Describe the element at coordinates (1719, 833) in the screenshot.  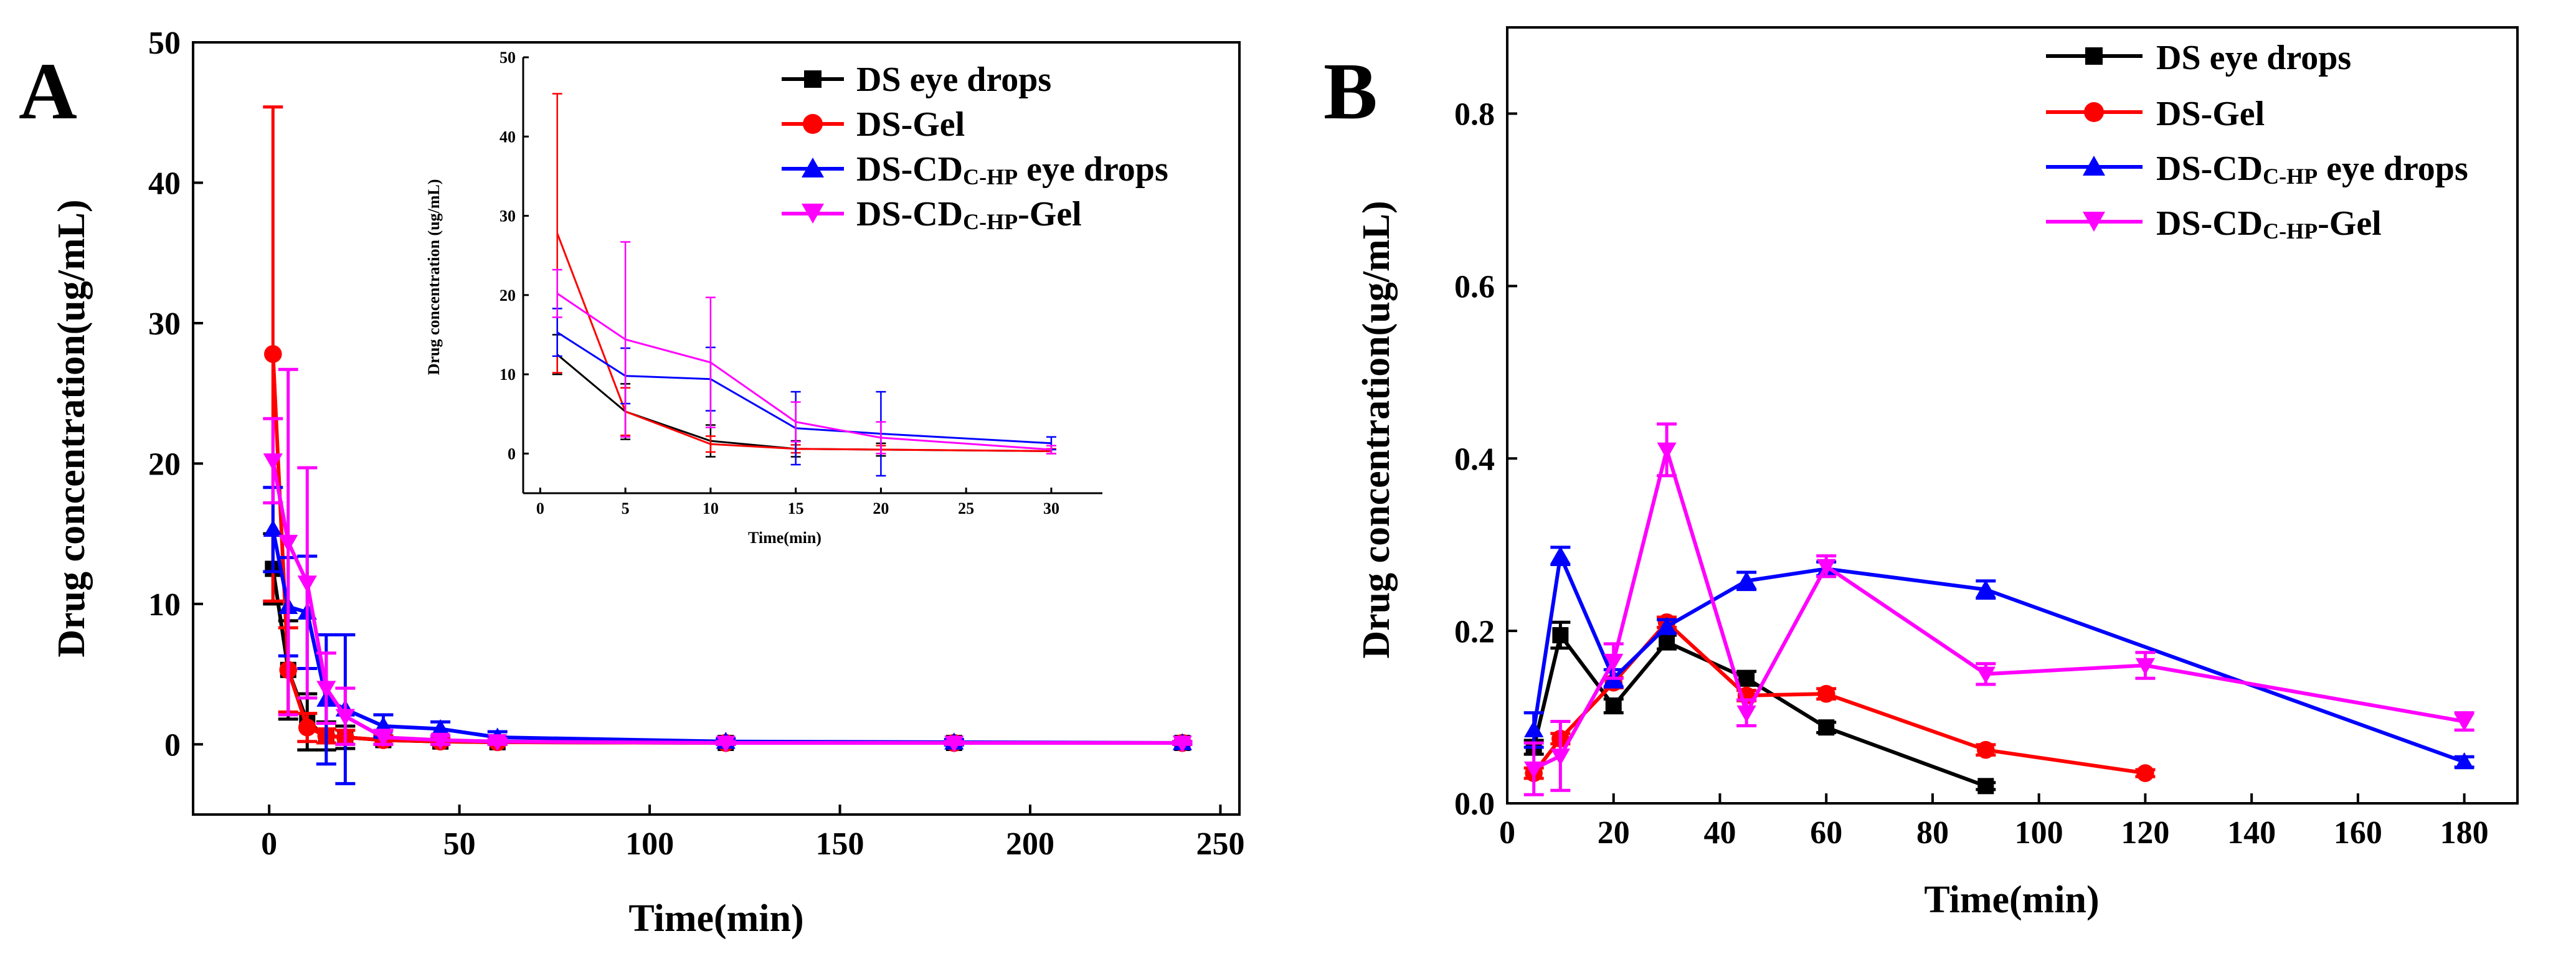
I see `x-tick-label: 40` at that location.